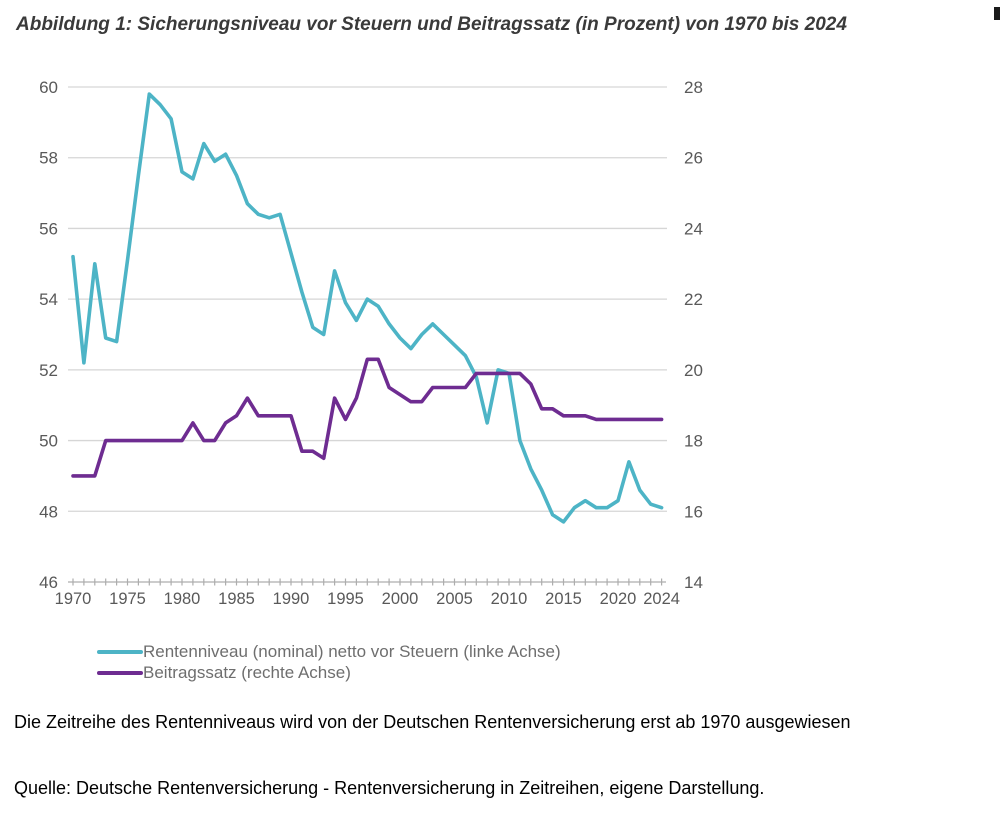 The height and width of the screenshot is (817, 1000). I want to click on left-axis-label: 50, so click(48, 441).